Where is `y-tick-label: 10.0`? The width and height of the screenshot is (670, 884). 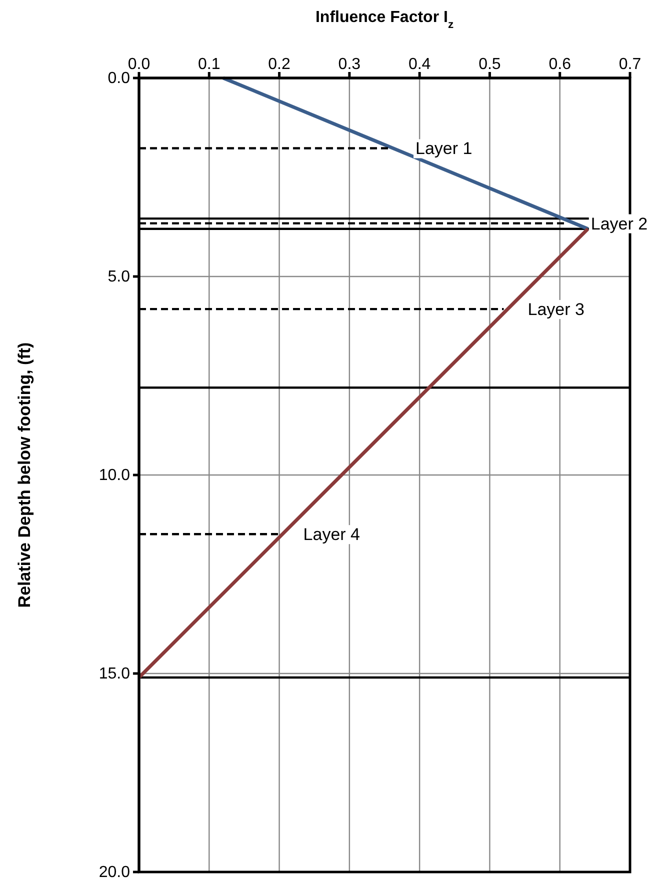 y-tick-label: 10.0 is located at coordinates (114, 475).